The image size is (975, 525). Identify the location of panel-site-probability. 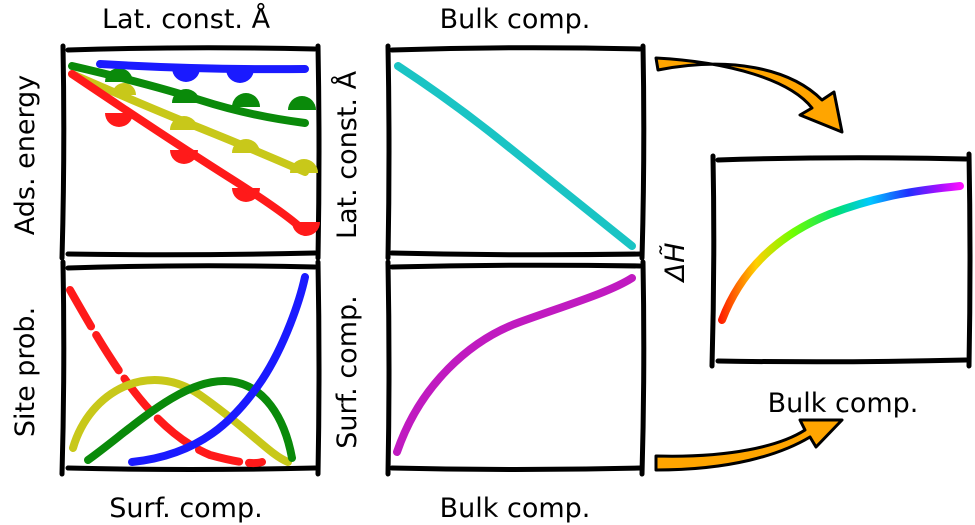
(190, 368).